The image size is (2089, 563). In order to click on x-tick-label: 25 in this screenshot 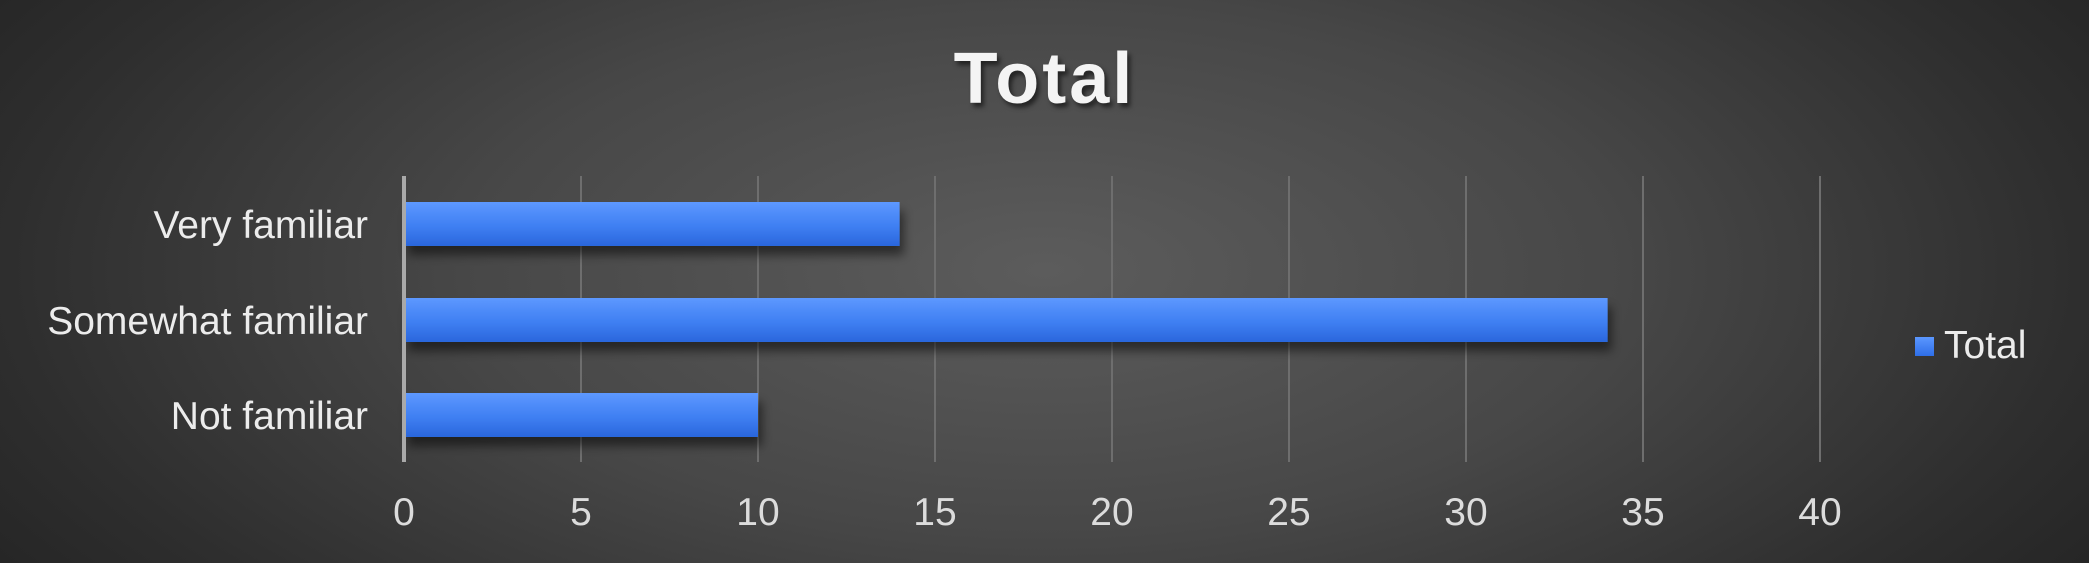, I will do `click(1288, 512)`.